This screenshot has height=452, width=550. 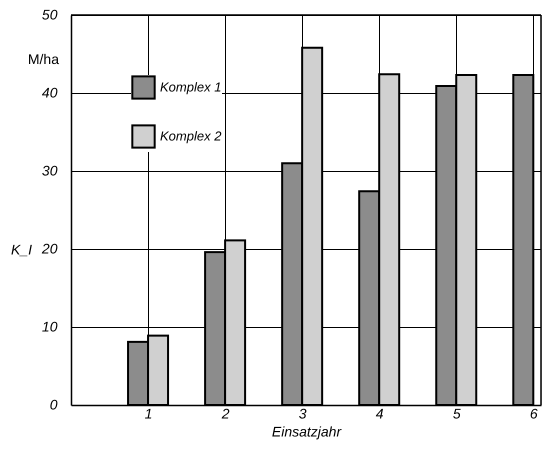 What do you see at coordinates (49, 248) in the screenshot?
I see `y-tick-label: 20` at bounding box center [49, 248].